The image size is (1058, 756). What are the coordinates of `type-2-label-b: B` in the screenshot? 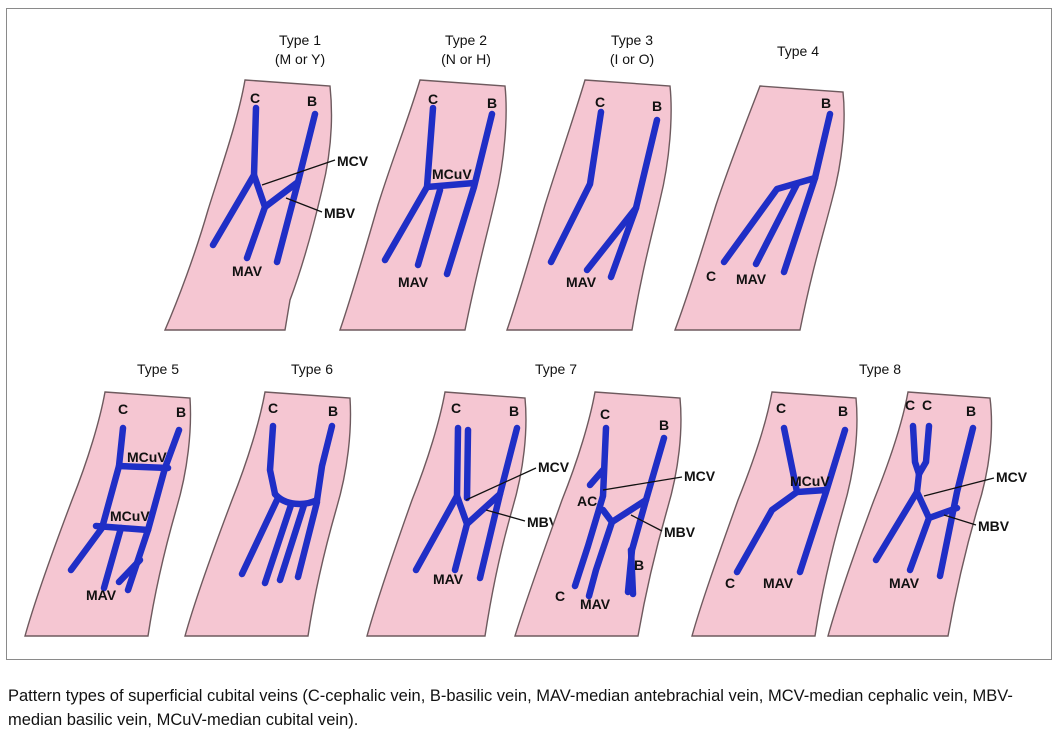 It's located at (492, 103).